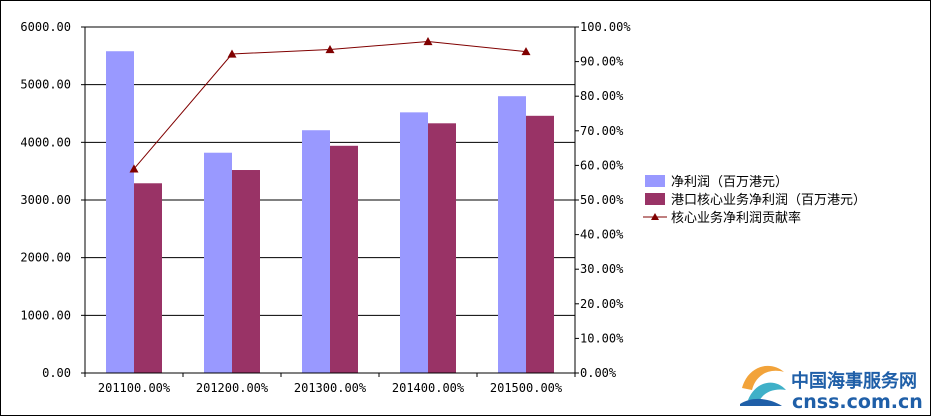 The image size is (931, 416). What do you see at coordinates (45, 200) in the screenshot?
I see `y-tick-label: 3000.00` at bounding box center [45, 200].